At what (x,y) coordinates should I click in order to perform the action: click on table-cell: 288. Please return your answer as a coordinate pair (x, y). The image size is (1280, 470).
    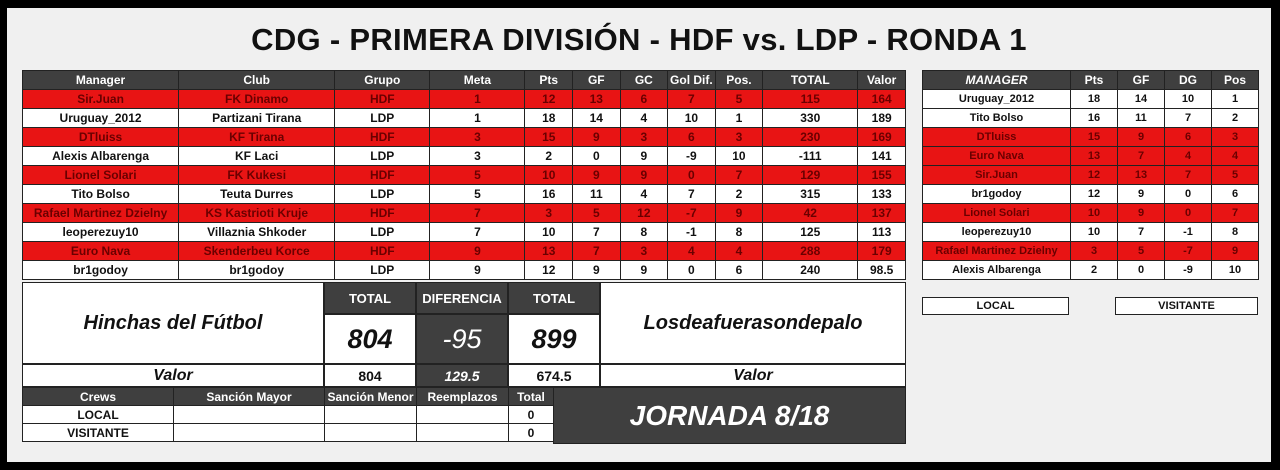
    Looking at the image, I should click on (810, 251).